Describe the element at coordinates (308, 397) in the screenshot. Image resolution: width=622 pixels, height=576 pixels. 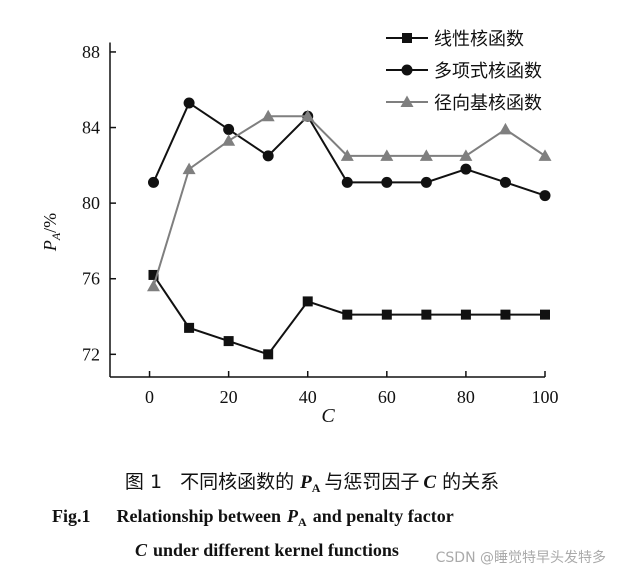
I see `x-tick-label: 40` at that location.